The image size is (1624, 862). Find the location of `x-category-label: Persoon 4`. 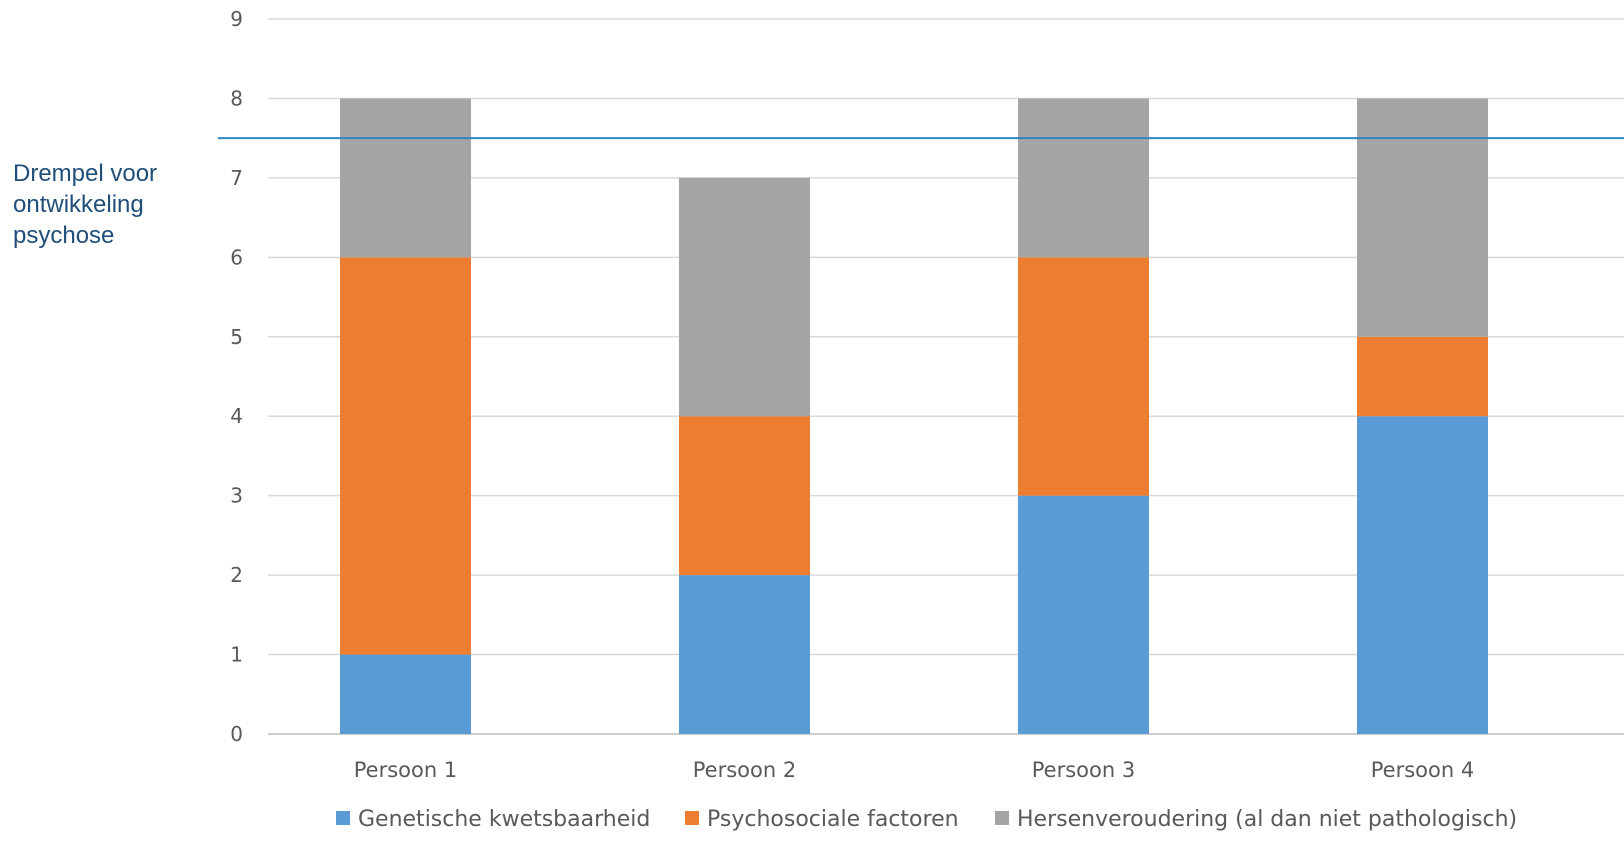

x-category-label: Persoon 4 is located at coordinates (1422, 770).